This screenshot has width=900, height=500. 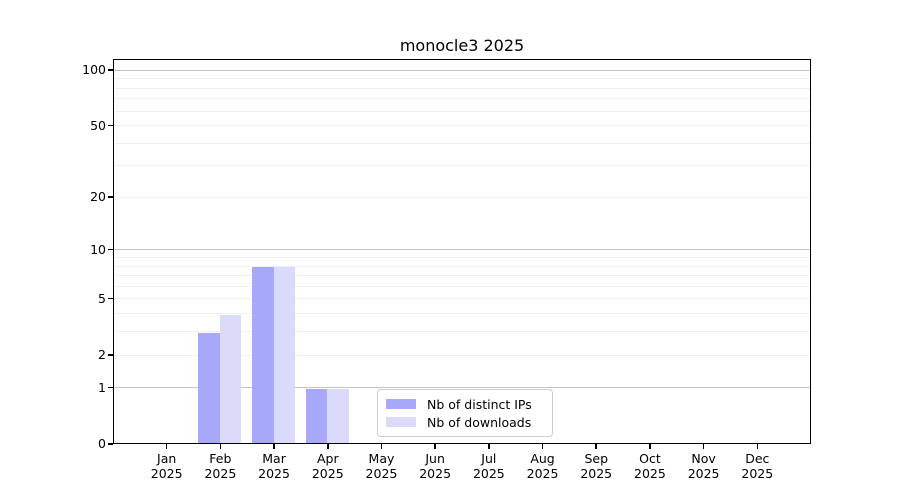 What do you see at coordinates (220, 458) in the screenshot?
I see `x-tick-month: Feb` at bounding box center [220, 458].